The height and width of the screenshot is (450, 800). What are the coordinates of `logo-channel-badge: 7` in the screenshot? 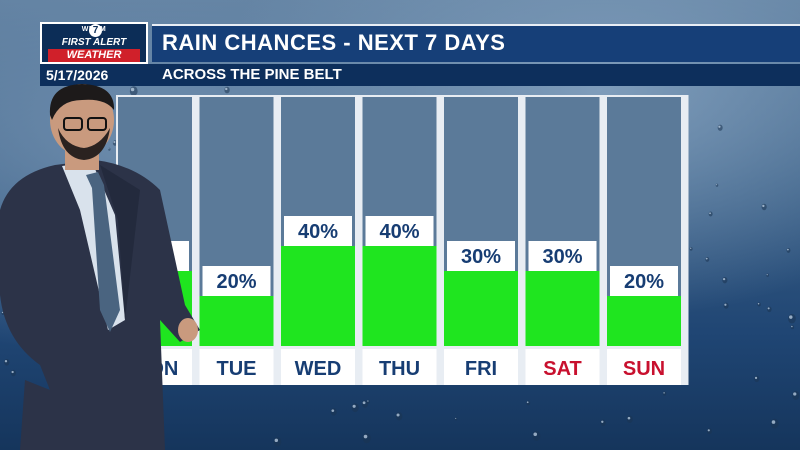 It's located at (95, 30).